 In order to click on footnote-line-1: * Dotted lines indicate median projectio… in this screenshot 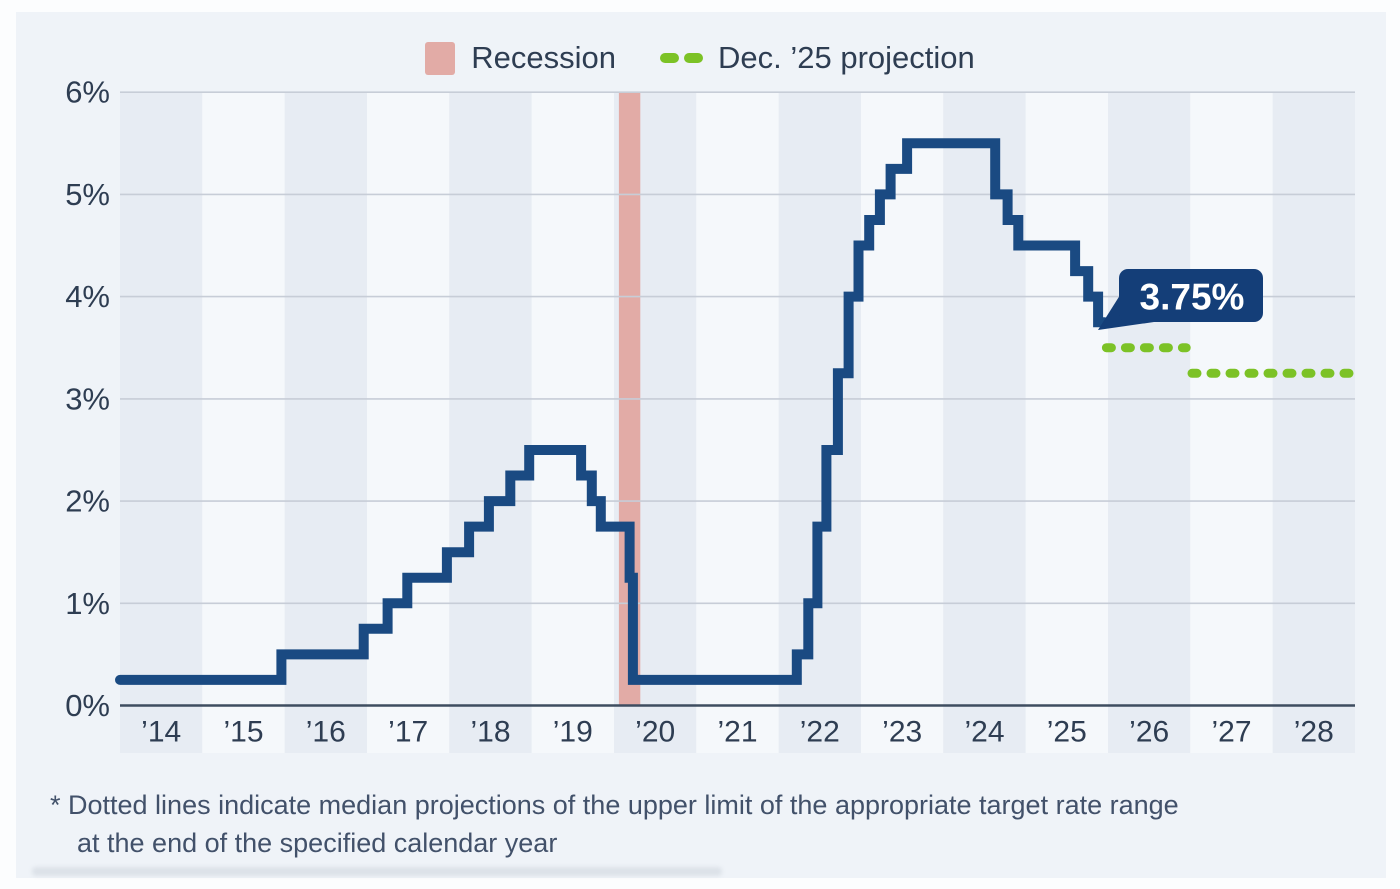, I will do `click(614, 805)`.